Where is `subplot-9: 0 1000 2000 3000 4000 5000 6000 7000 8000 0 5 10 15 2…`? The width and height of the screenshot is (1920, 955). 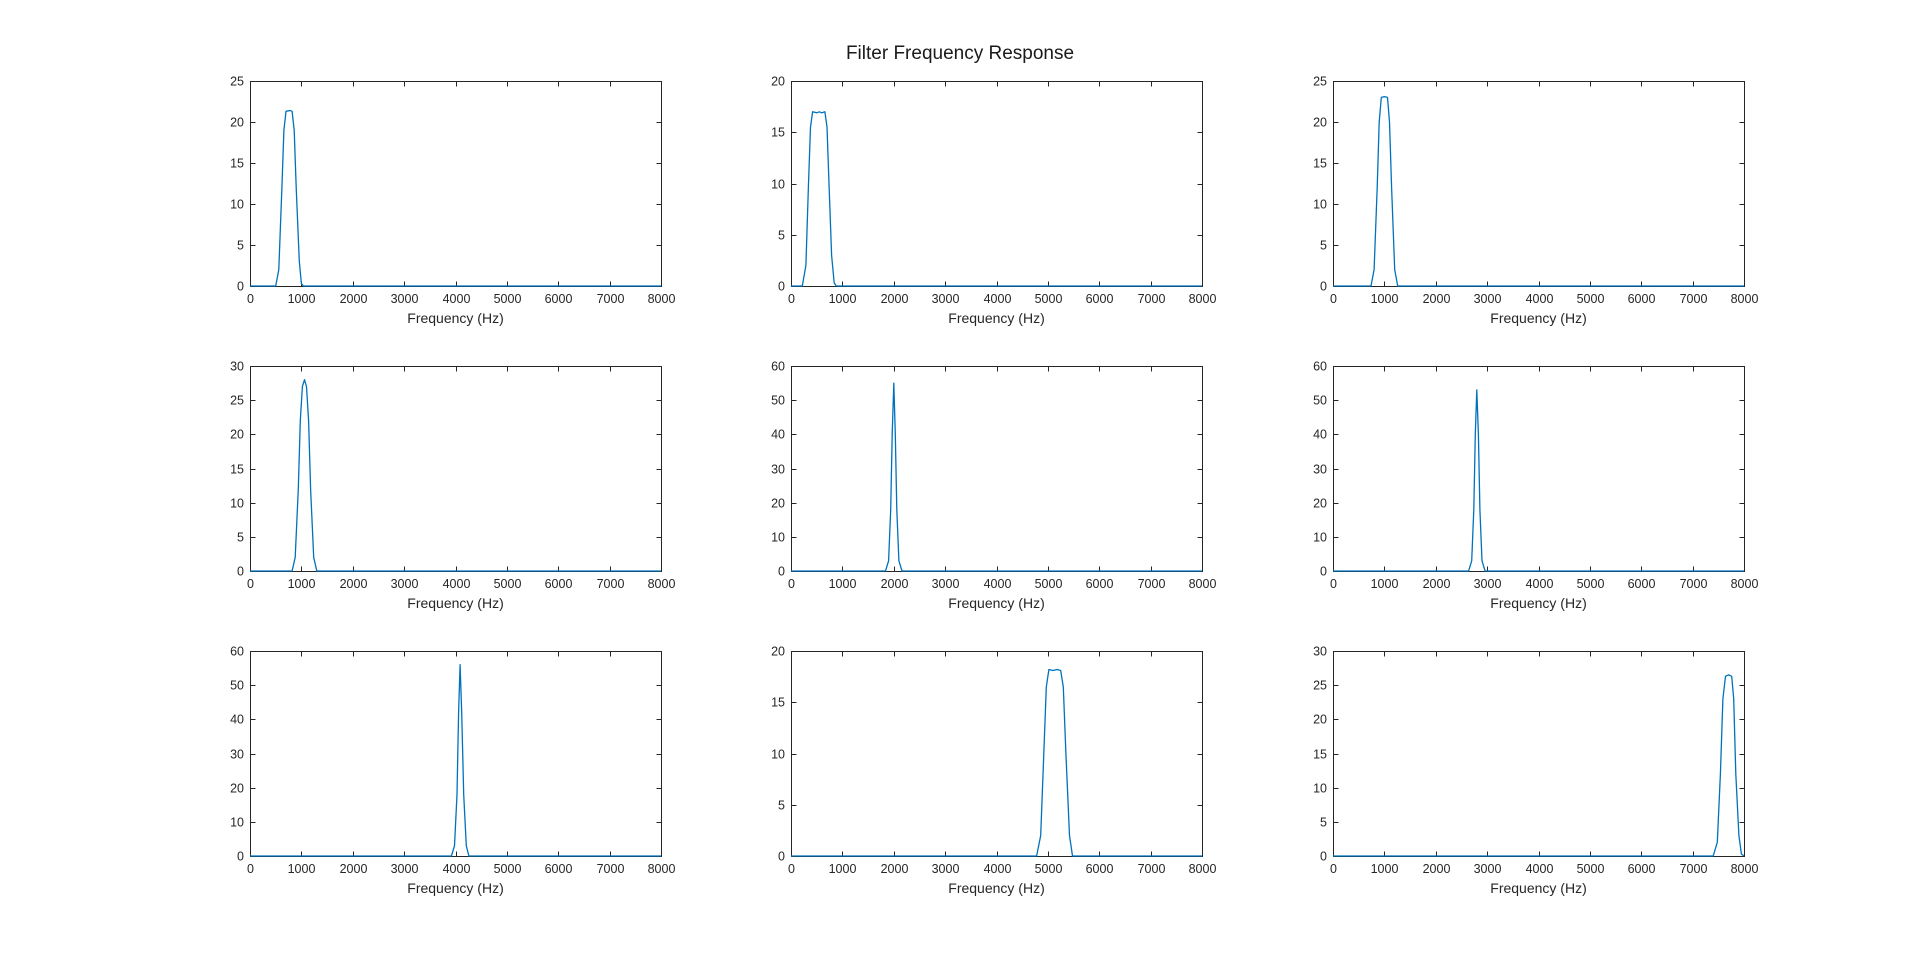
subplot-9: 0 1000 2000 3000 4000 5000 6000 7000 8000 0 5 10 15 2… is located at coordinates (1535, 771).